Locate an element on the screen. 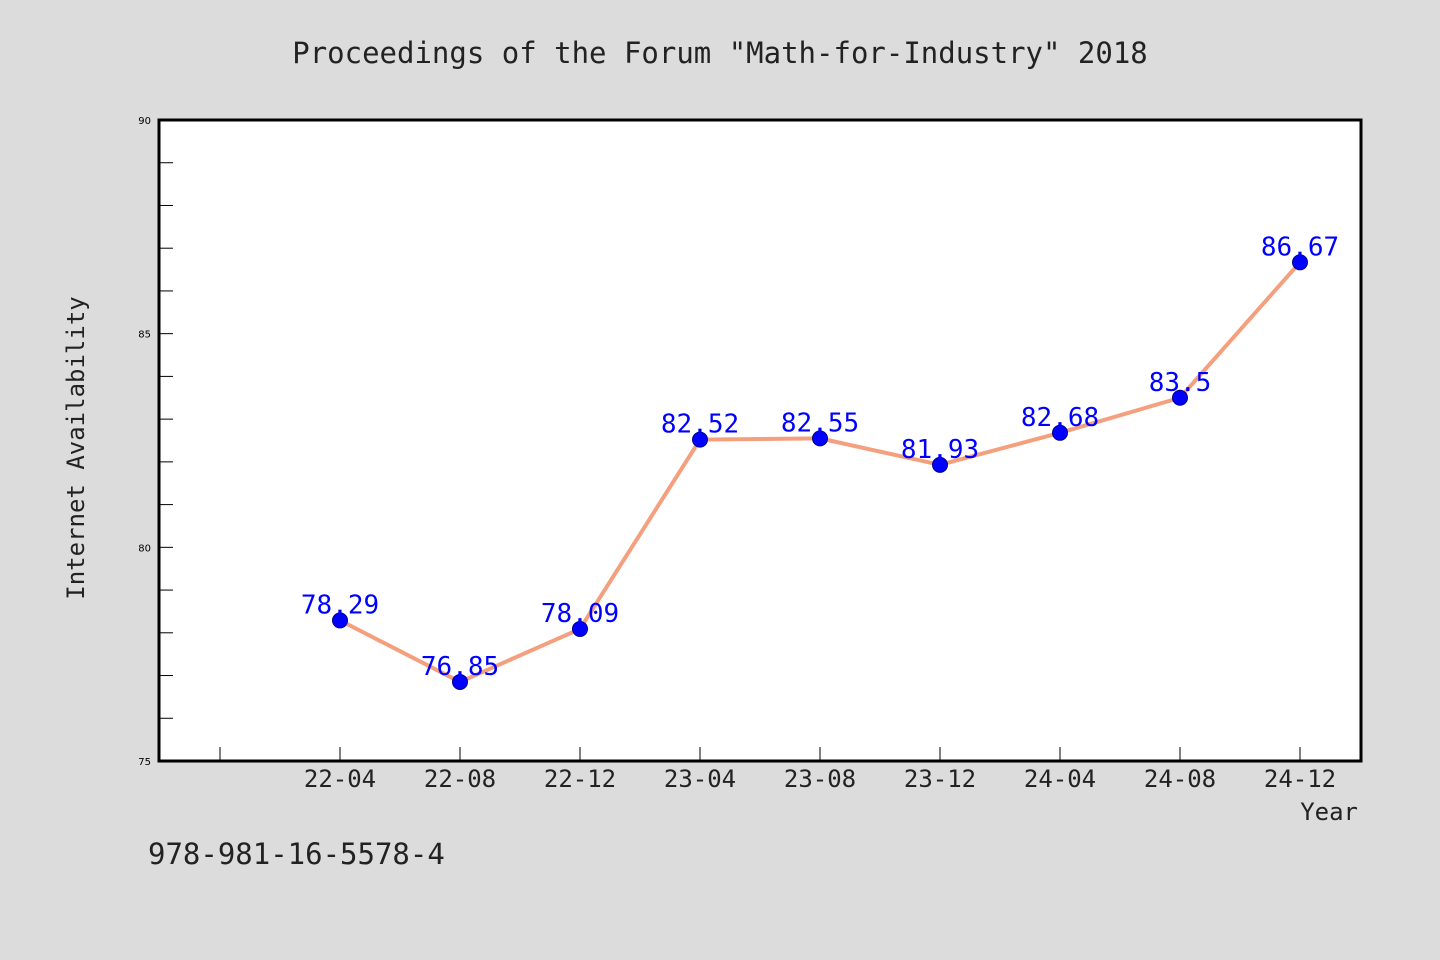 The image size is (1440, 960). y-axis: 75 80 85 90 is located at coordinates (155, 442).